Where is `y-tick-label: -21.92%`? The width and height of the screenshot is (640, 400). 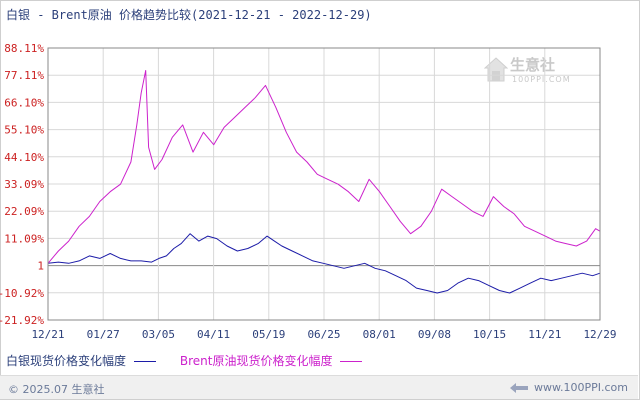 y-tick-label: -21.92% is located at coordinates (22, 320).